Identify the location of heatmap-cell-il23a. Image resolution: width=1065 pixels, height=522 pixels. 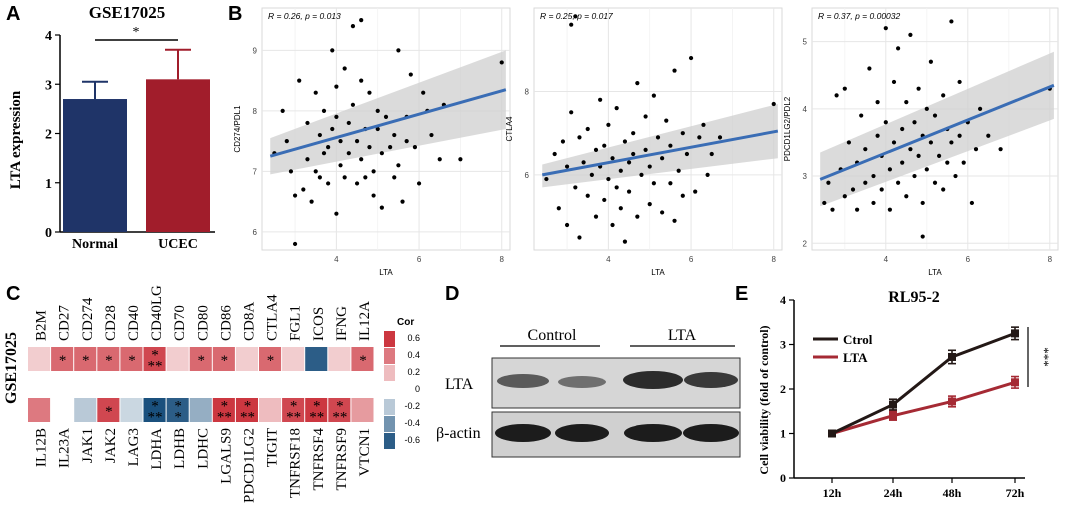
(62, 410).